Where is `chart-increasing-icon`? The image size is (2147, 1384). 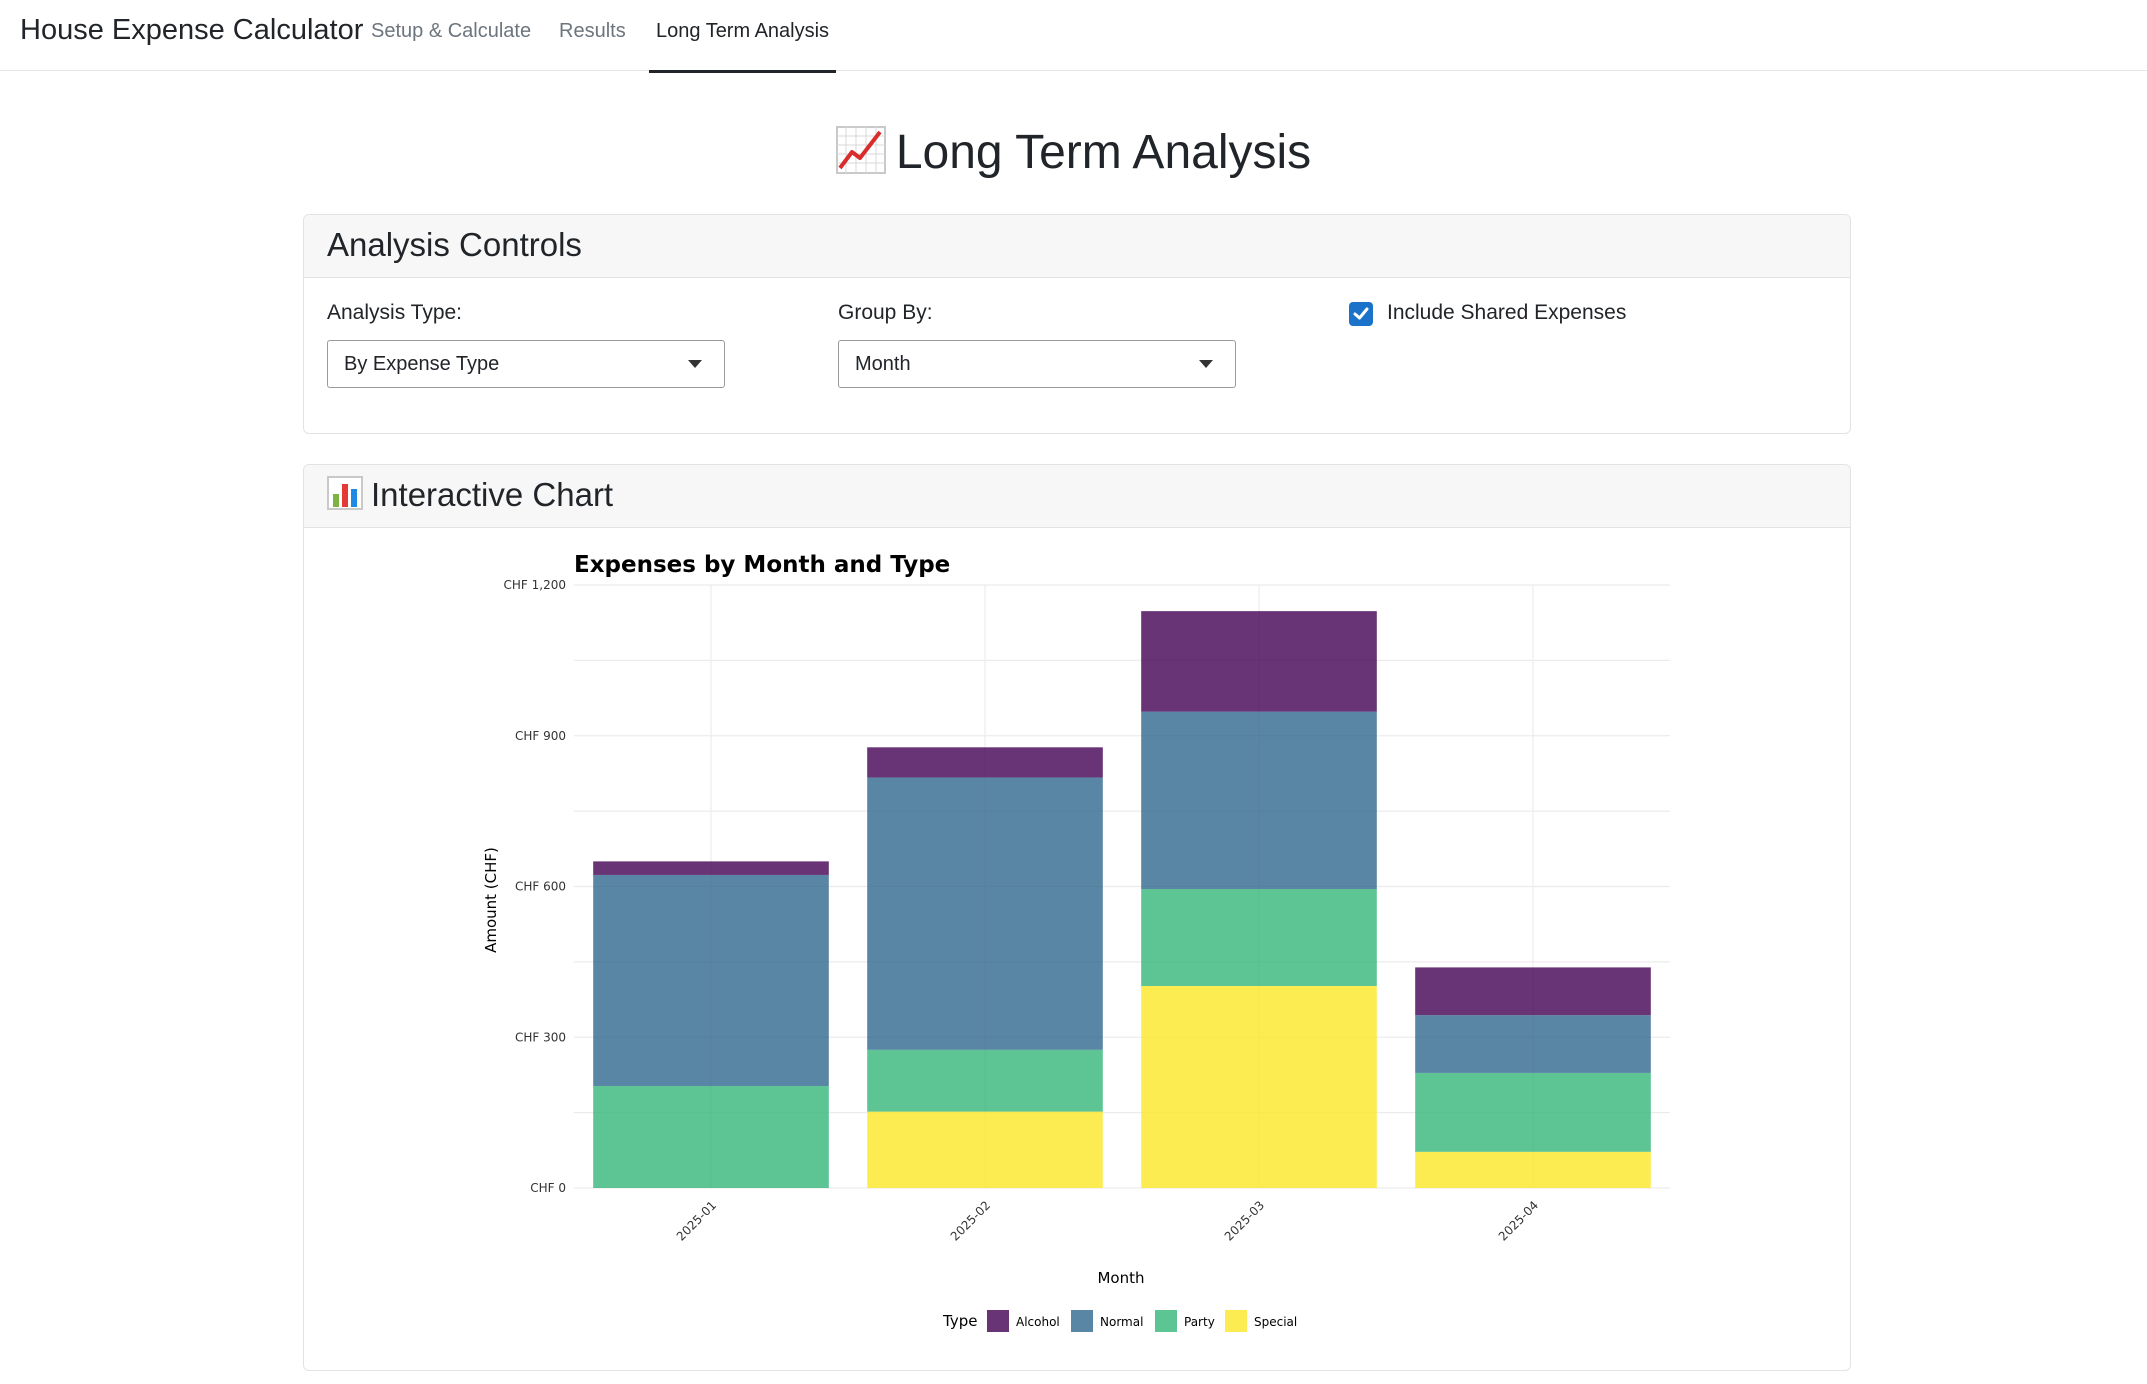 chart-increasing-icon is located at coordinates (860, 156).